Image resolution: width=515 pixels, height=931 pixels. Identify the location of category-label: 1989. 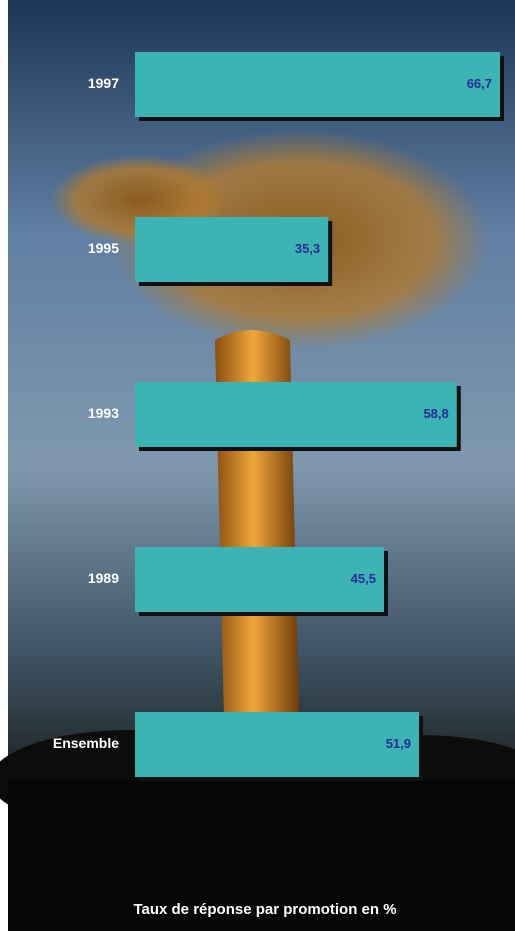
(103, 578).